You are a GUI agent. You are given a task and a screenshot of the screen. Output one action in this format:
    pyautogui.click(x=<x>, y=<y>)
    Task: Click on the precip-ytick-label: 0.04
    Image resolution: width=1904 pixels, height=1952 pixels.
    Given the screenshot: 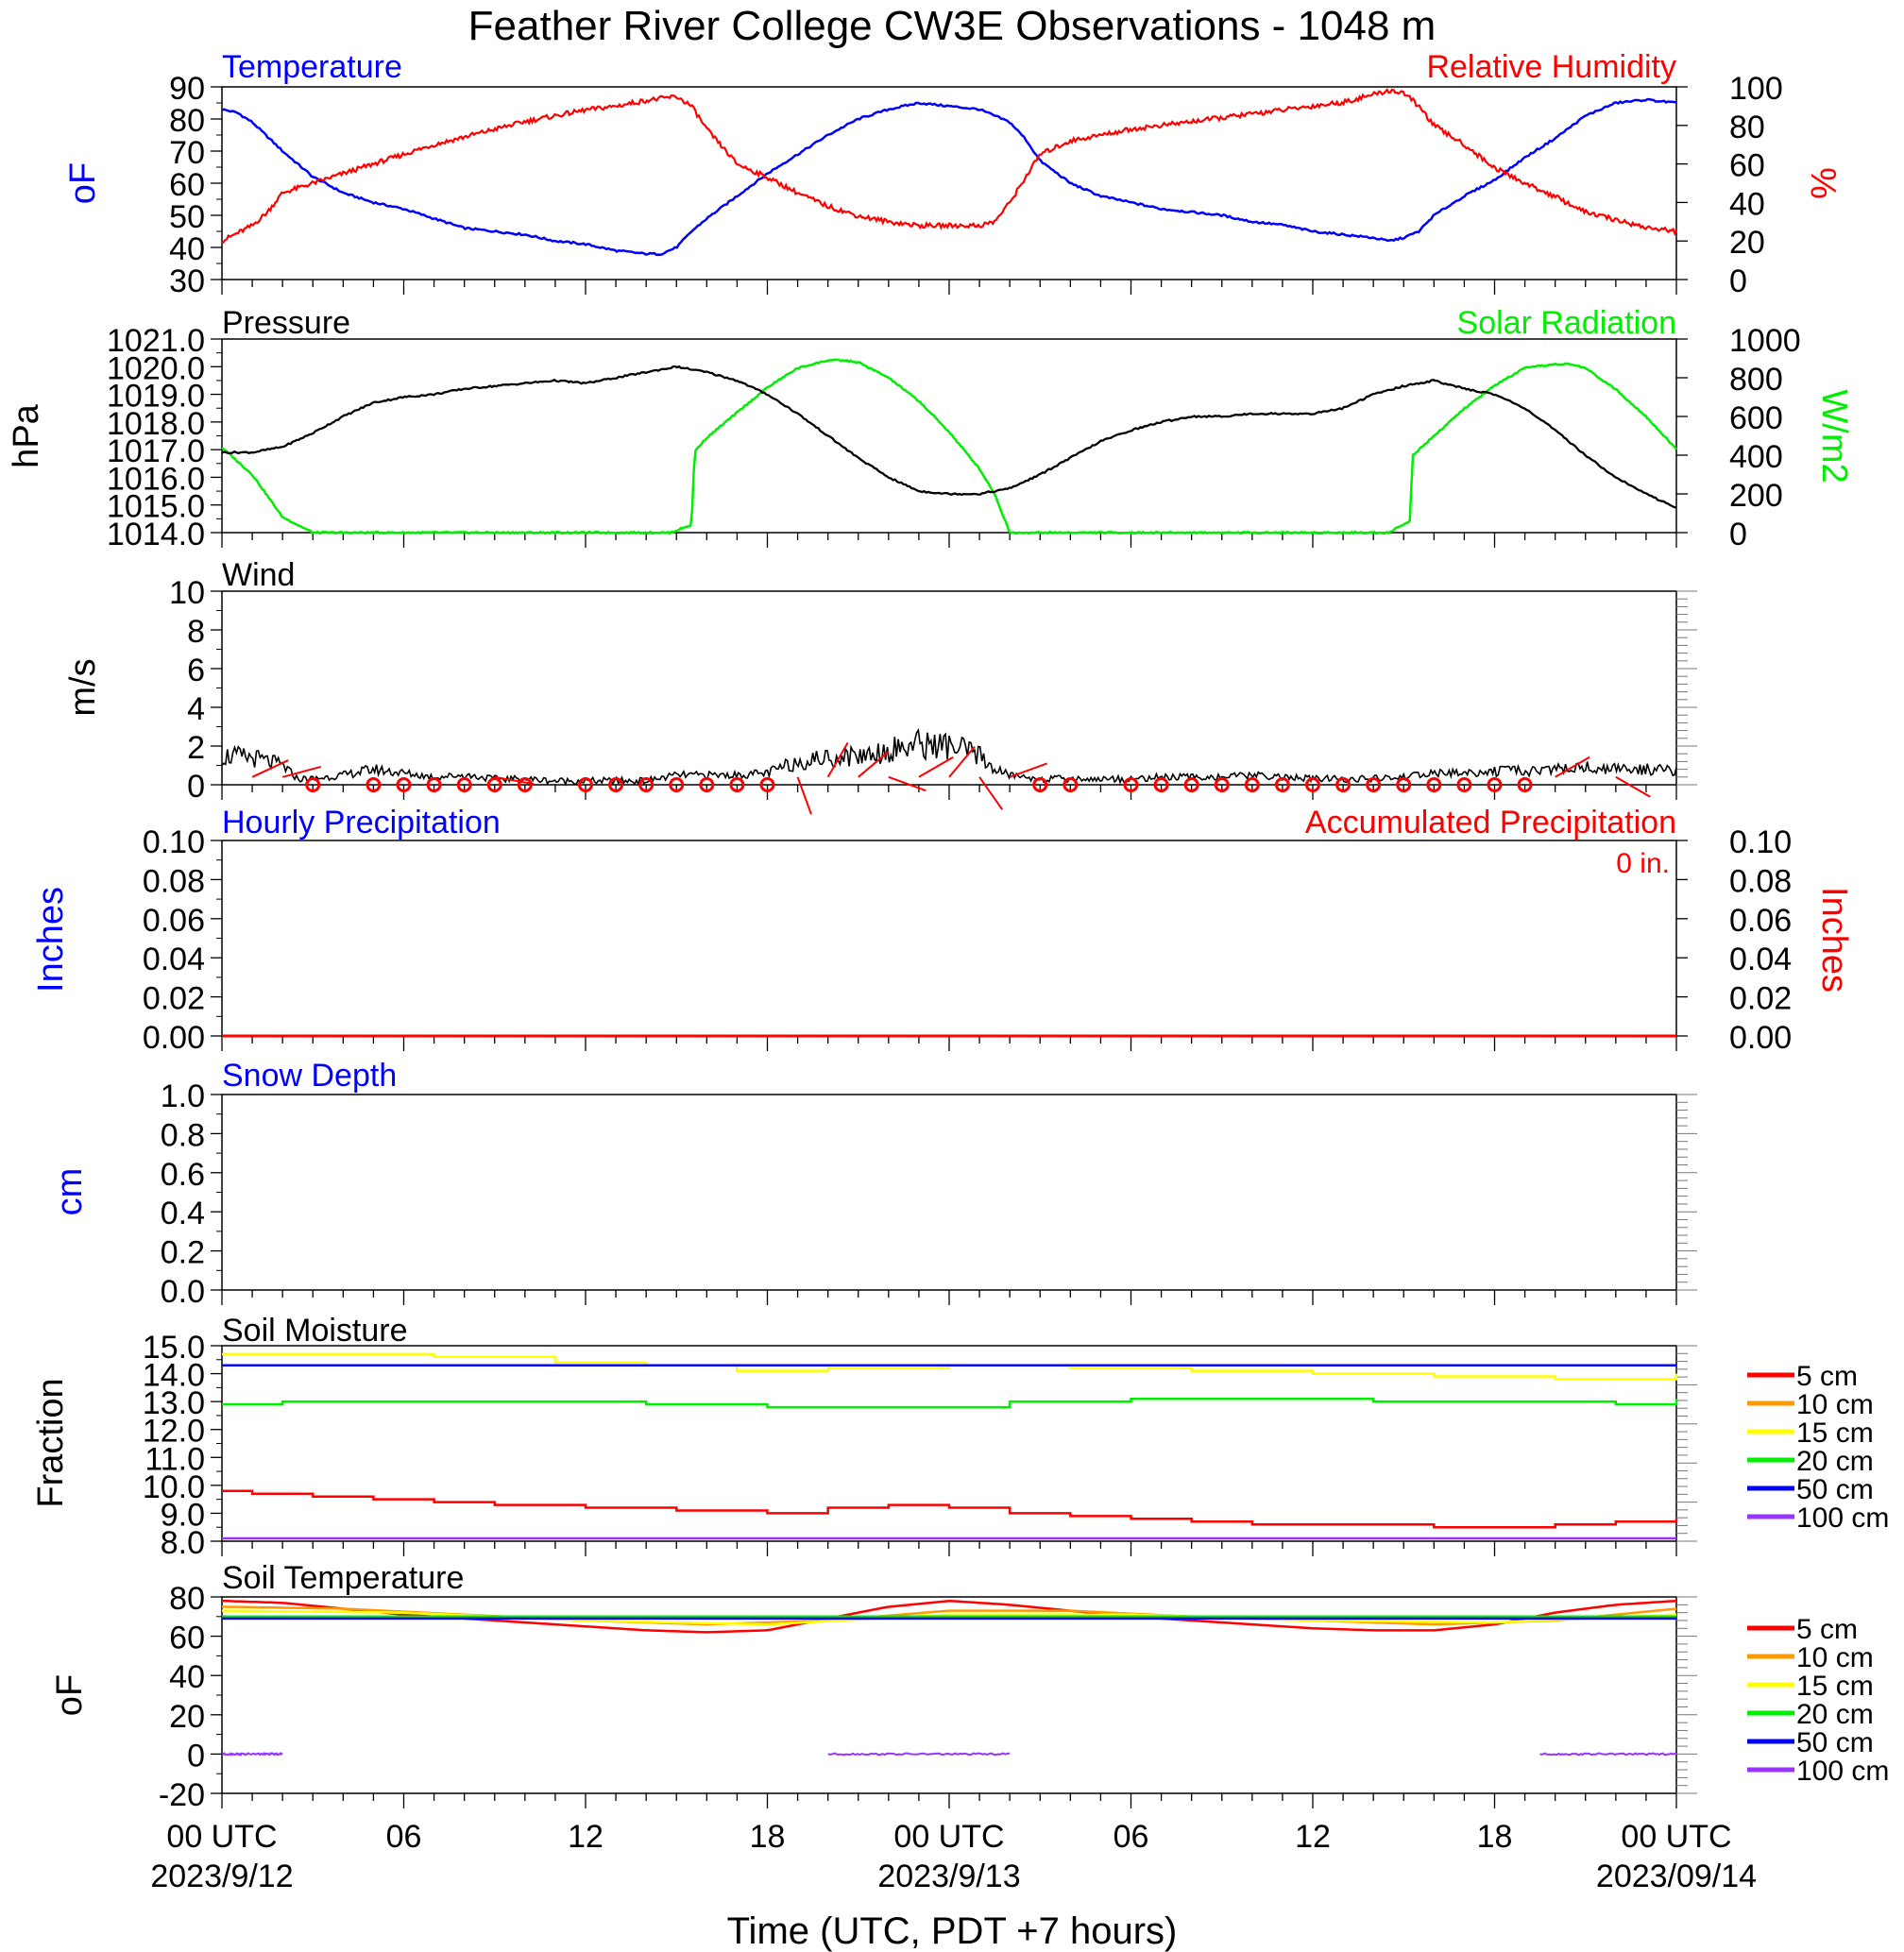 What is the action you would take?
    pyautogui.click(x=174, y=959)
    